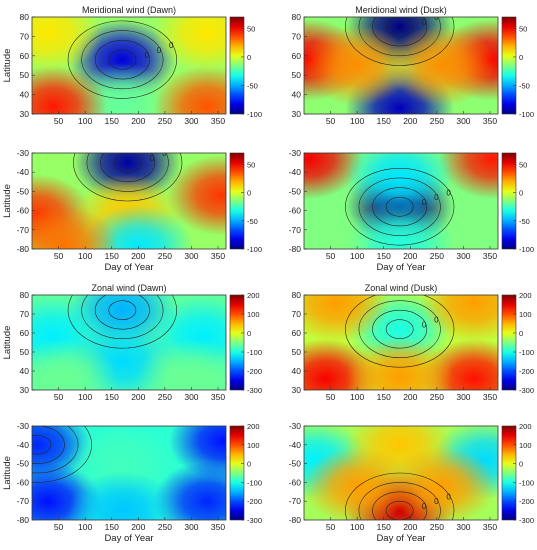 The width and height of the screenshot is (537, 550). Describe the element at coordinates (525, 314) in the screenshot. I see `colorbar-tick-label: 100` at that location.